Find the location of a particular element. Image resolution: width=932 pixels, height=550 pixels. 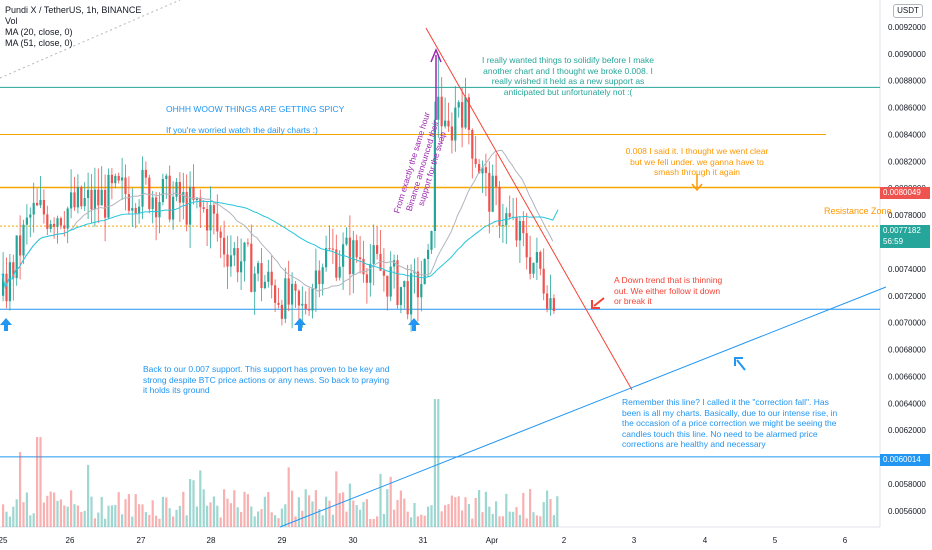

resistance-price-tag: 0.0080049 is located at coordinates (905, 193).